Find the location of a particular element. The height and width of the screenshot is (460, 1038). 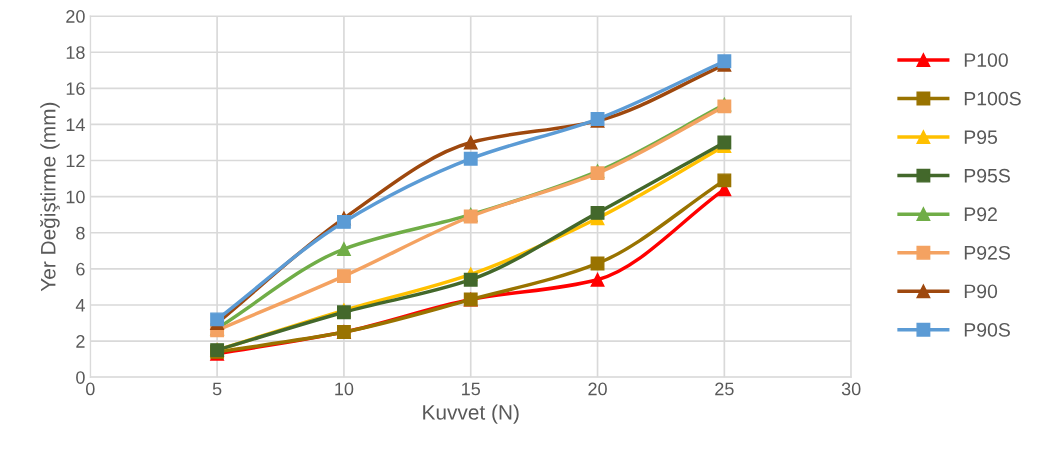

y-axis-title: Yer Değiştirme (mm) is located at coordinates (50, 197).